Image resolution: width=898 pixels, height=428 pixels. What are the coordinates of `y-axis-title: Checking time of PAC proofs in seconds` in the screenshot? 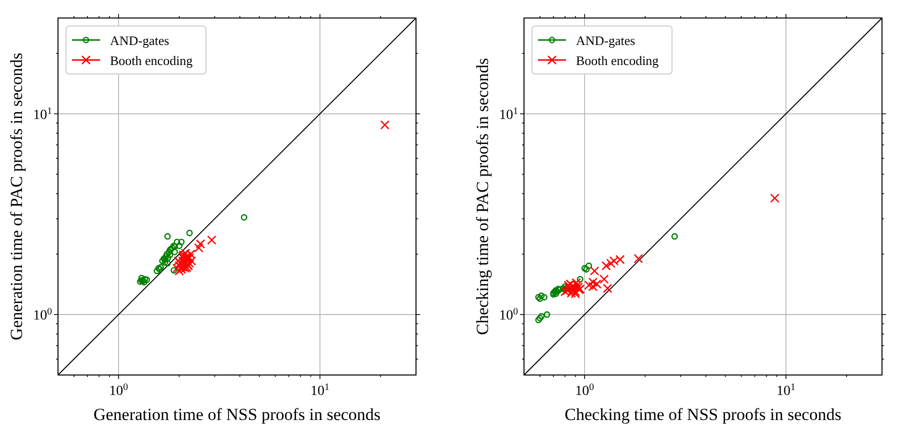 It's located at (482, 197).